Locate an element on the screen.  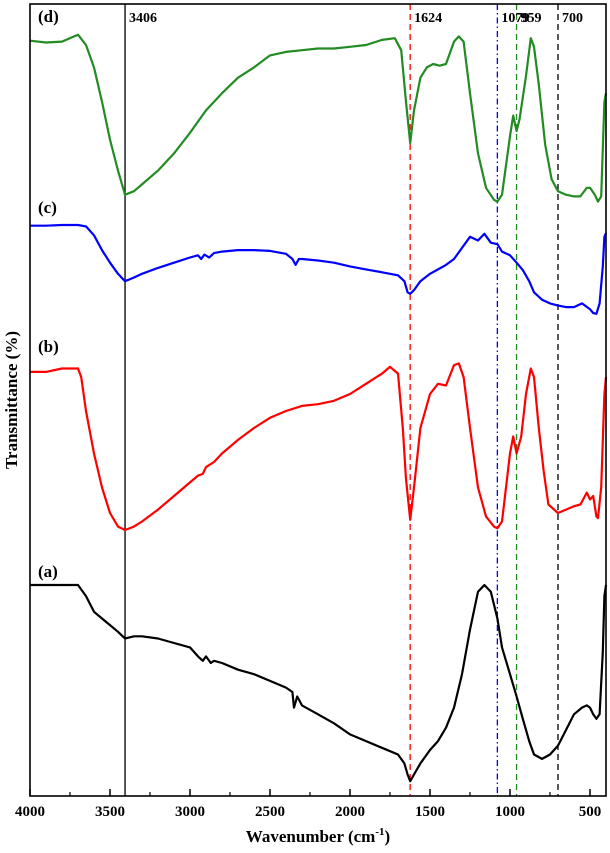
x-axis-title: Wavenumber (cm-1) is located at coordinates (318, 836).